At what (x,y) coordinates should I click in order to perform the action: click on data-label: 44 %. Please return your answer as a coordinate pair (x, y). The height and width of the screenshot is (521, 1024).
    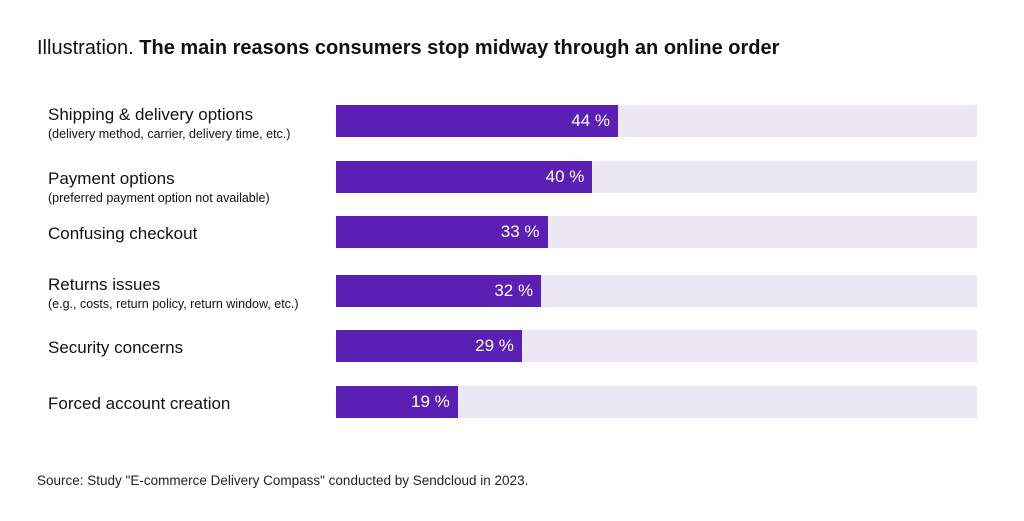
    Looking at the image, I should click on (590, 120).